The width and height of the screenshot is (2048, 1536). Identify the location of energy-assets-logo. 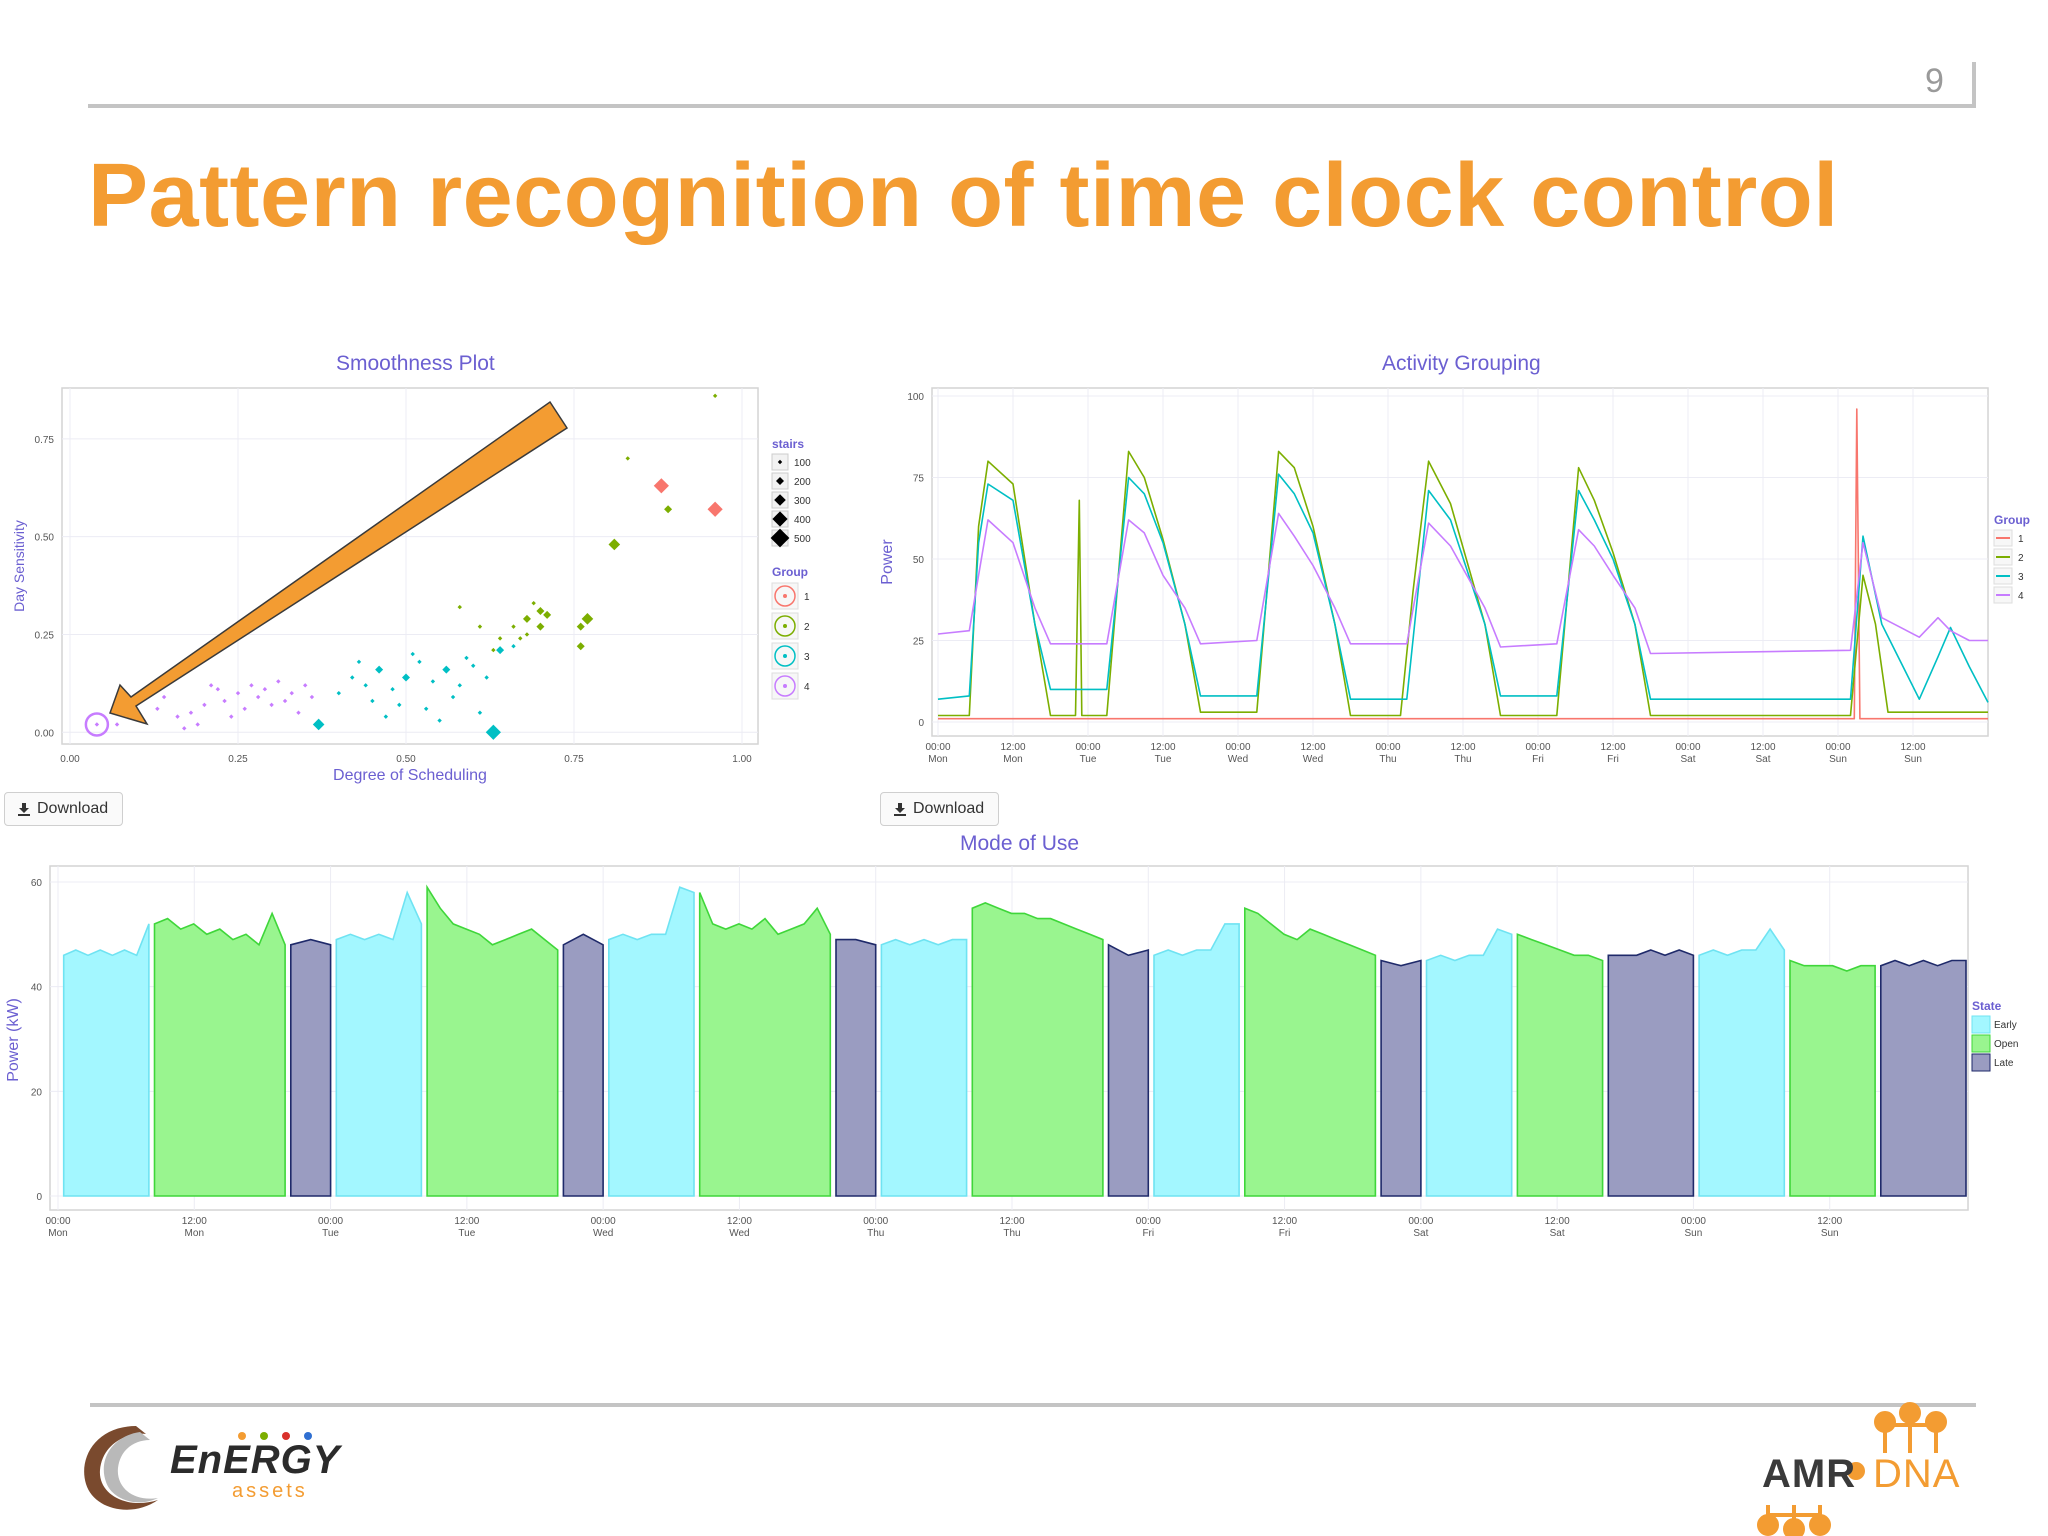
(198, 1468).